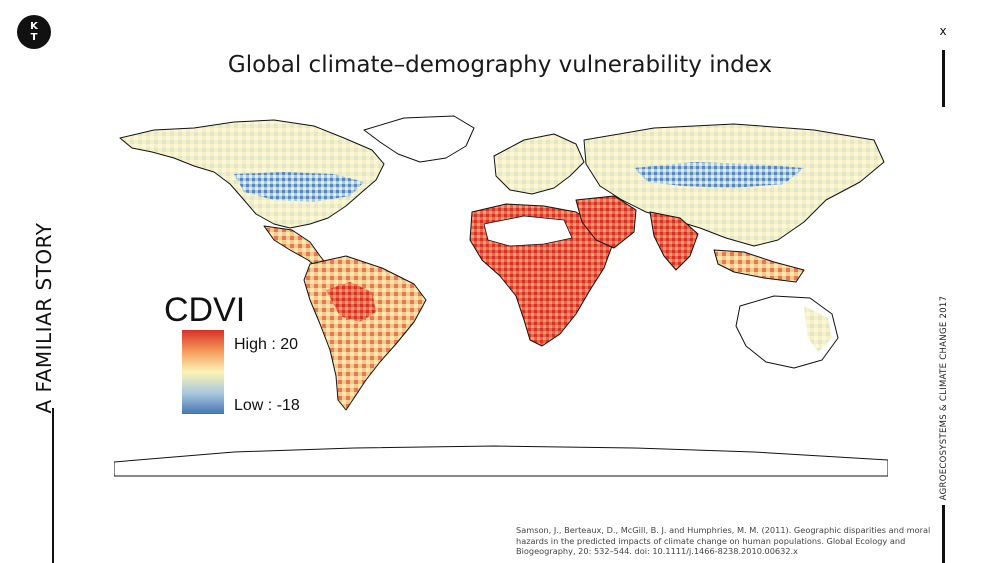 Image resolution: width=1000 pixels, height=563 pixels. What do you see at coordinates (674, 241) in the screenshot?
I see `south-asia-shape` at bounding box center [674, 241].